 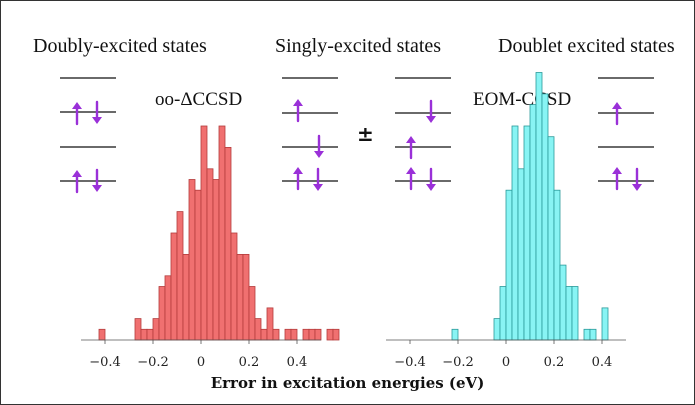 What do you see at coordinates (120, 46) in the screenshot?
I see `doubly-excited-label: Doubly-excited states` at bounding box center [120, 46].